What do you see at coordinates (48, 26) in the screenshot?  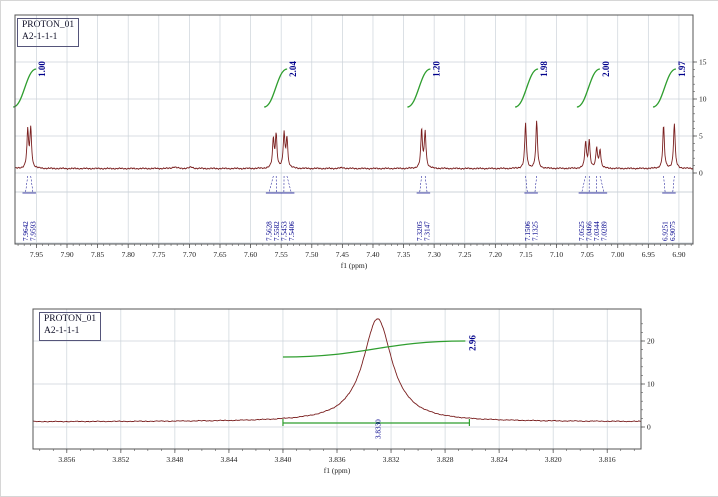 I see `experiment-name: PROTON_01` at bounding box center [48, 26].